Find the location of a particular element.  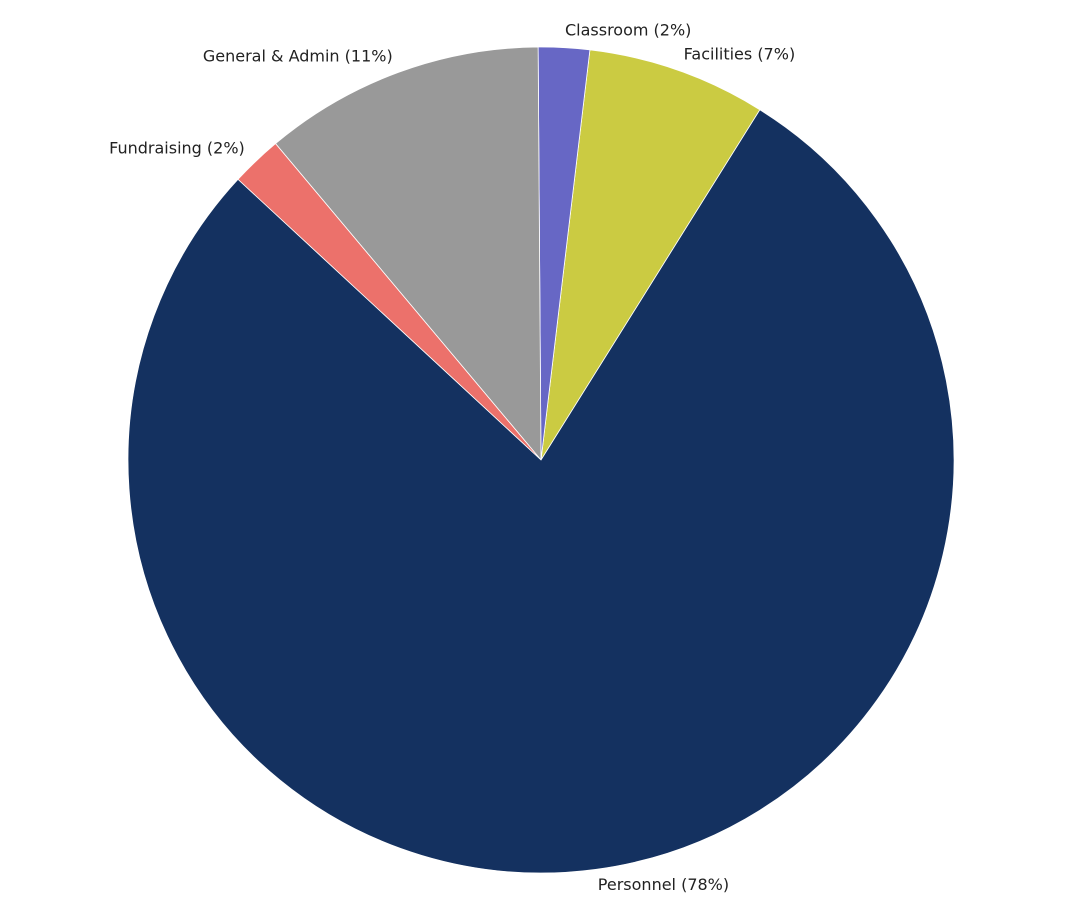

slice-label: Facilities (7%) is located at coordinates (740, 53).